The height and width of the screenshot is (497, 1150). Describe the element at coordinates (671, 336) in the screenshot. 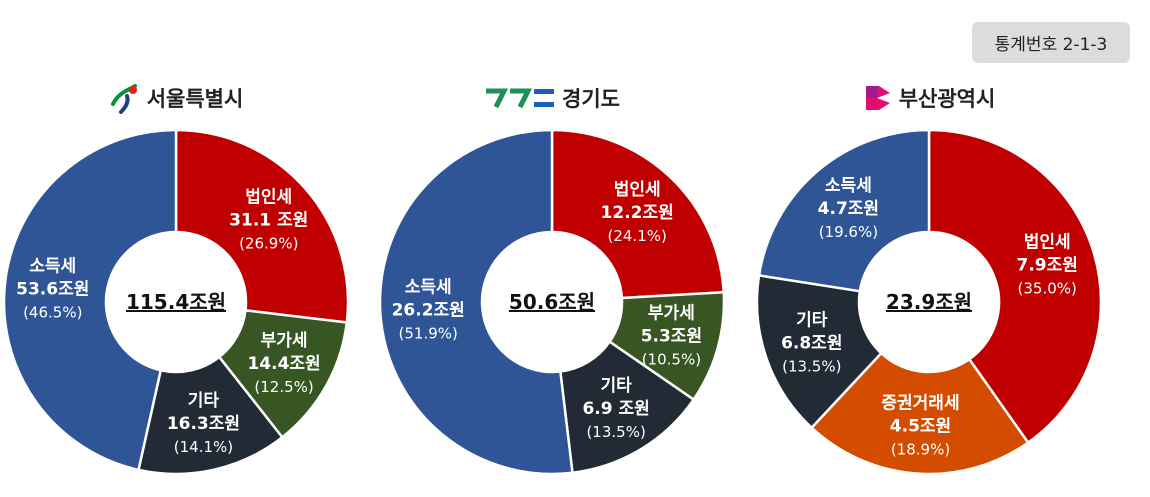

I see `slice-amount-label: 5.3조원` at that location.